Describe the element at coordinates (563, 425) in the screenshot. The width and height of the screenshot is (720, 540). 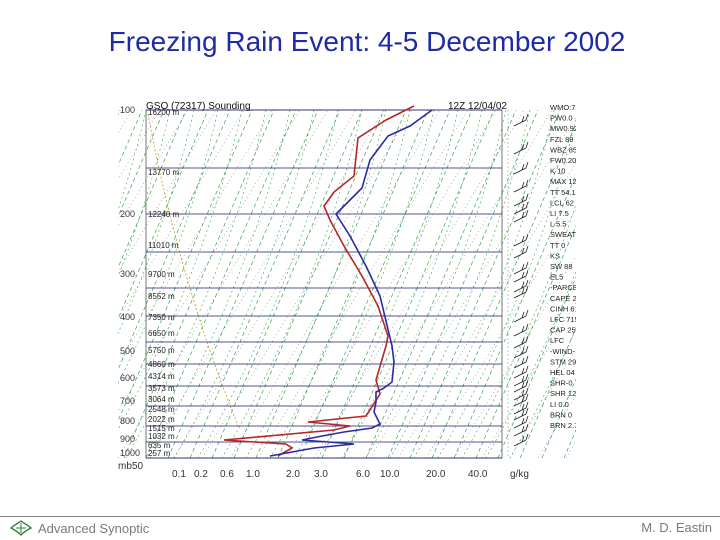
I see `stability-index-entry: BRN 2.7` at that location.